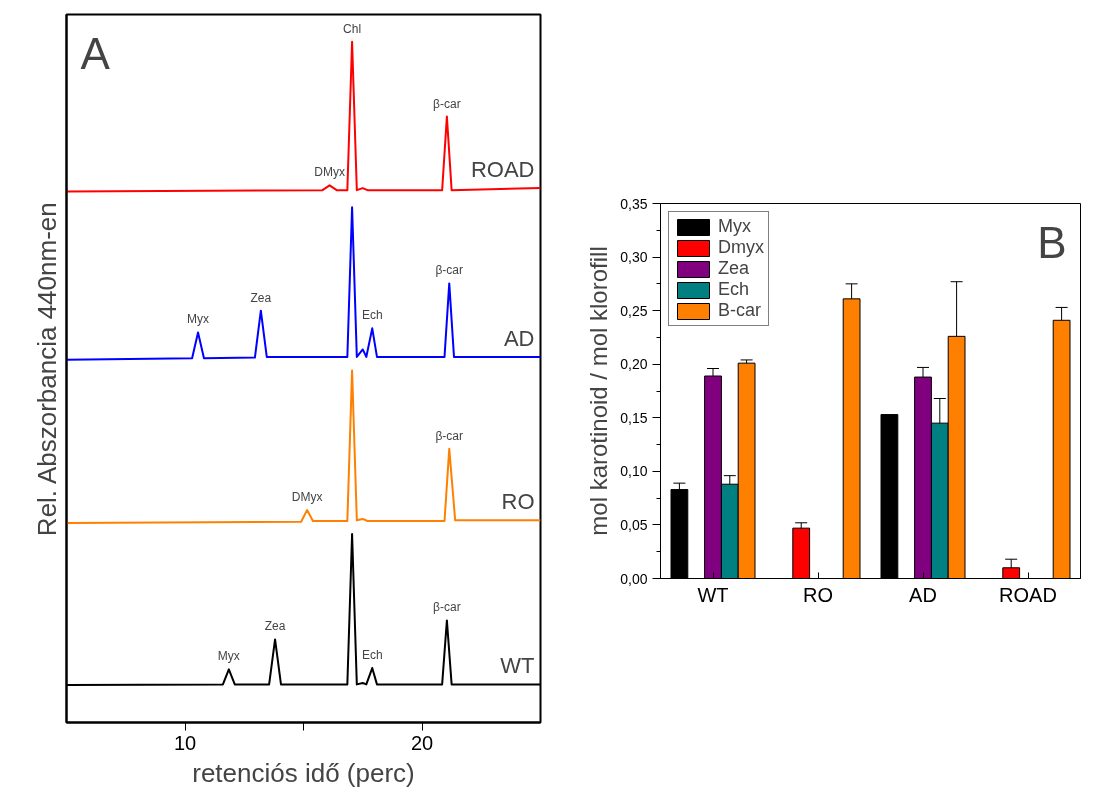 This screenshot has width=1094, height=798. What do you see at coordinates (734, 226) in the screenshot?
I see `legend-label: Myx` at bounding box center [734, 226].